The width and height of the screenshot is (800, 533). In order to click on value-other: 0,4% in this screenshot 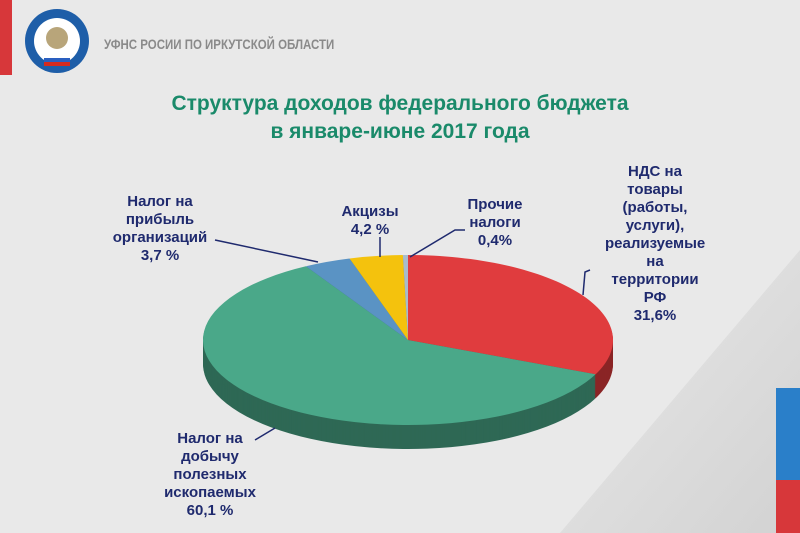, I will do `click(495, 240)`.